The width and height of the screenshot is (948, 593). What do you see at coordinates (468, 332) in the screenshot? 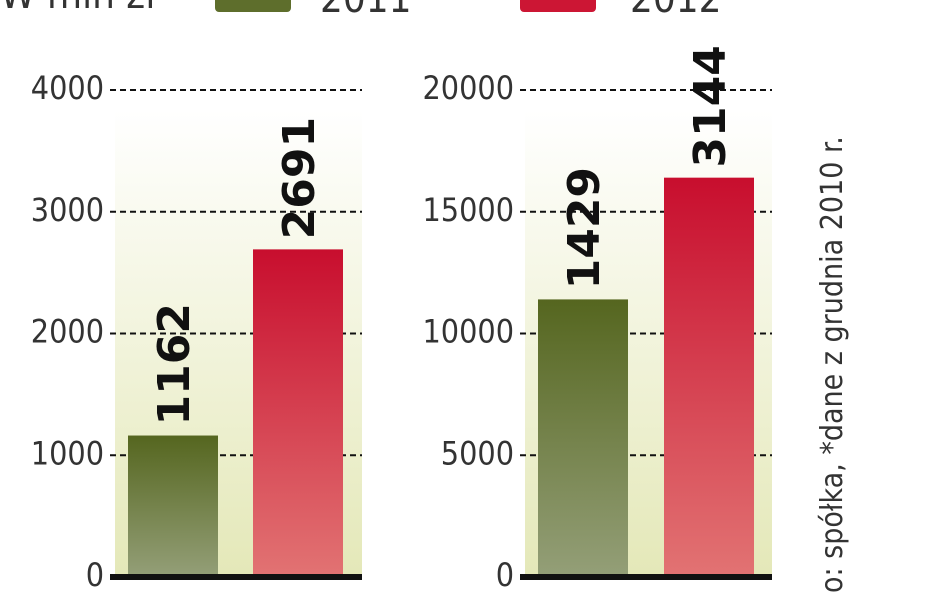
I see `y-tick-label: 10000` at bounding box center [468, 332].